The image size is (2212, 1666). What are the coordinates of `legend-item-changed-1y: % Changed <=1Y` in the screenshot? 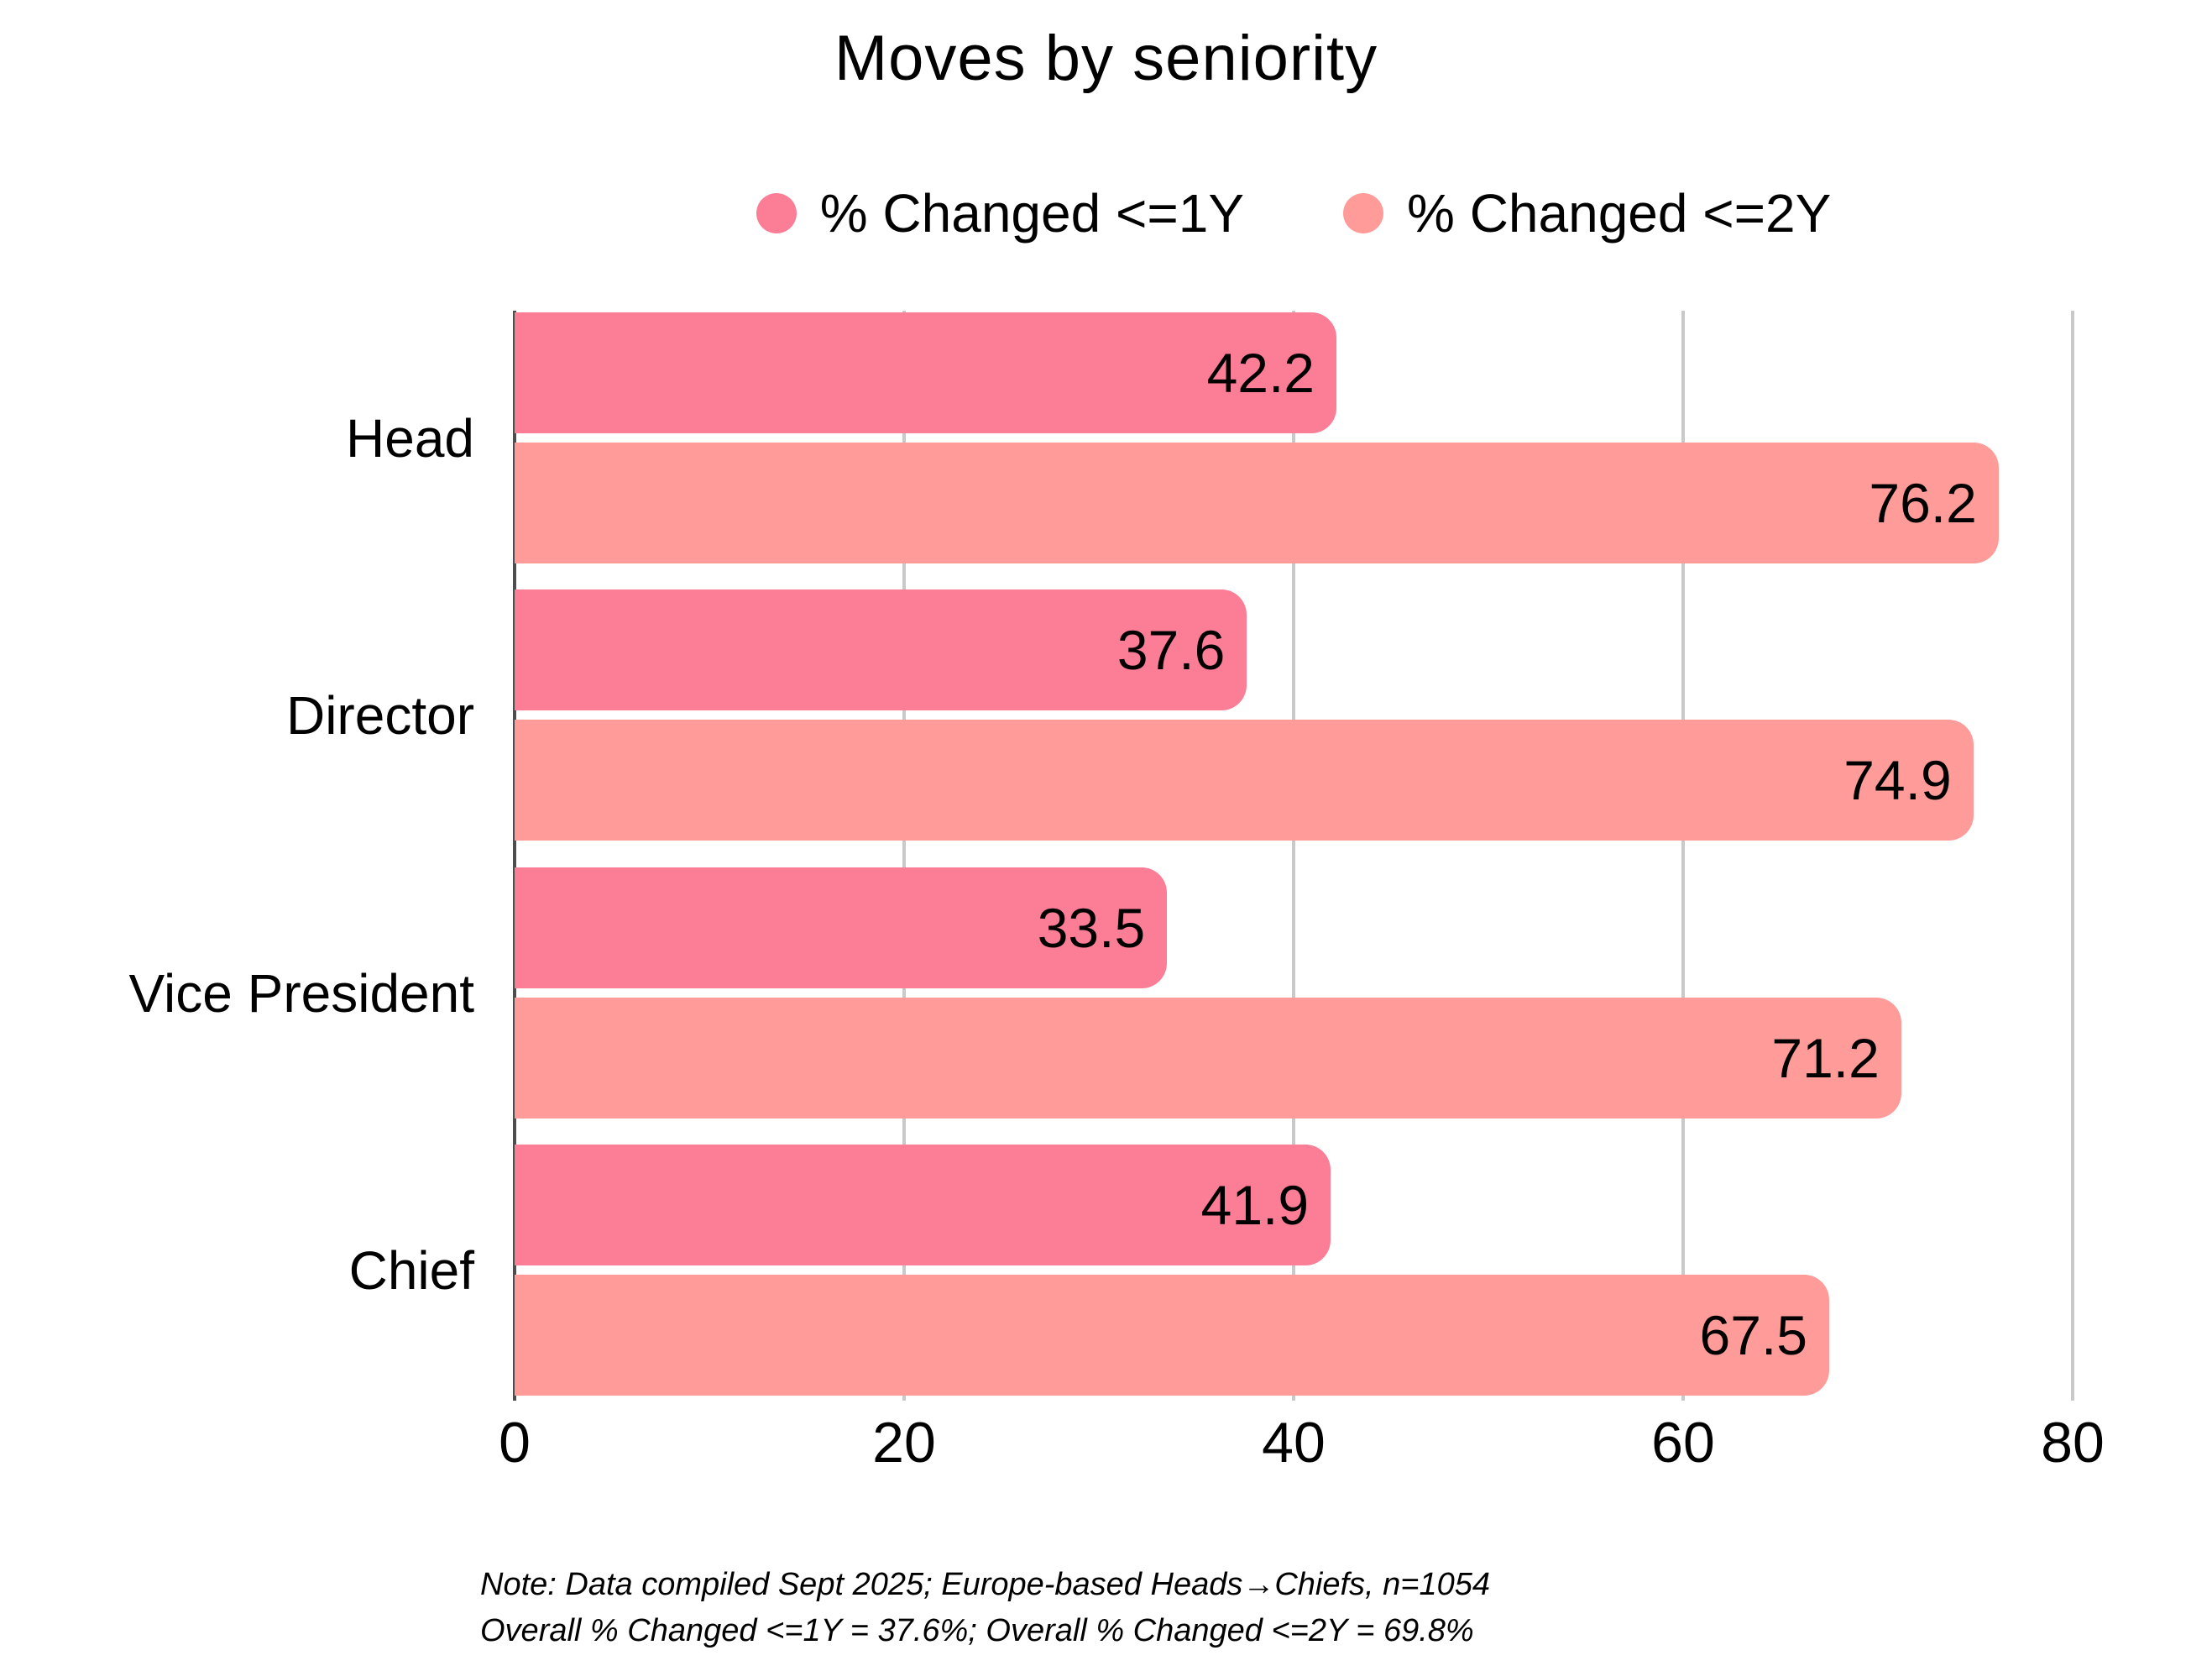 It's located at (1000, 213).